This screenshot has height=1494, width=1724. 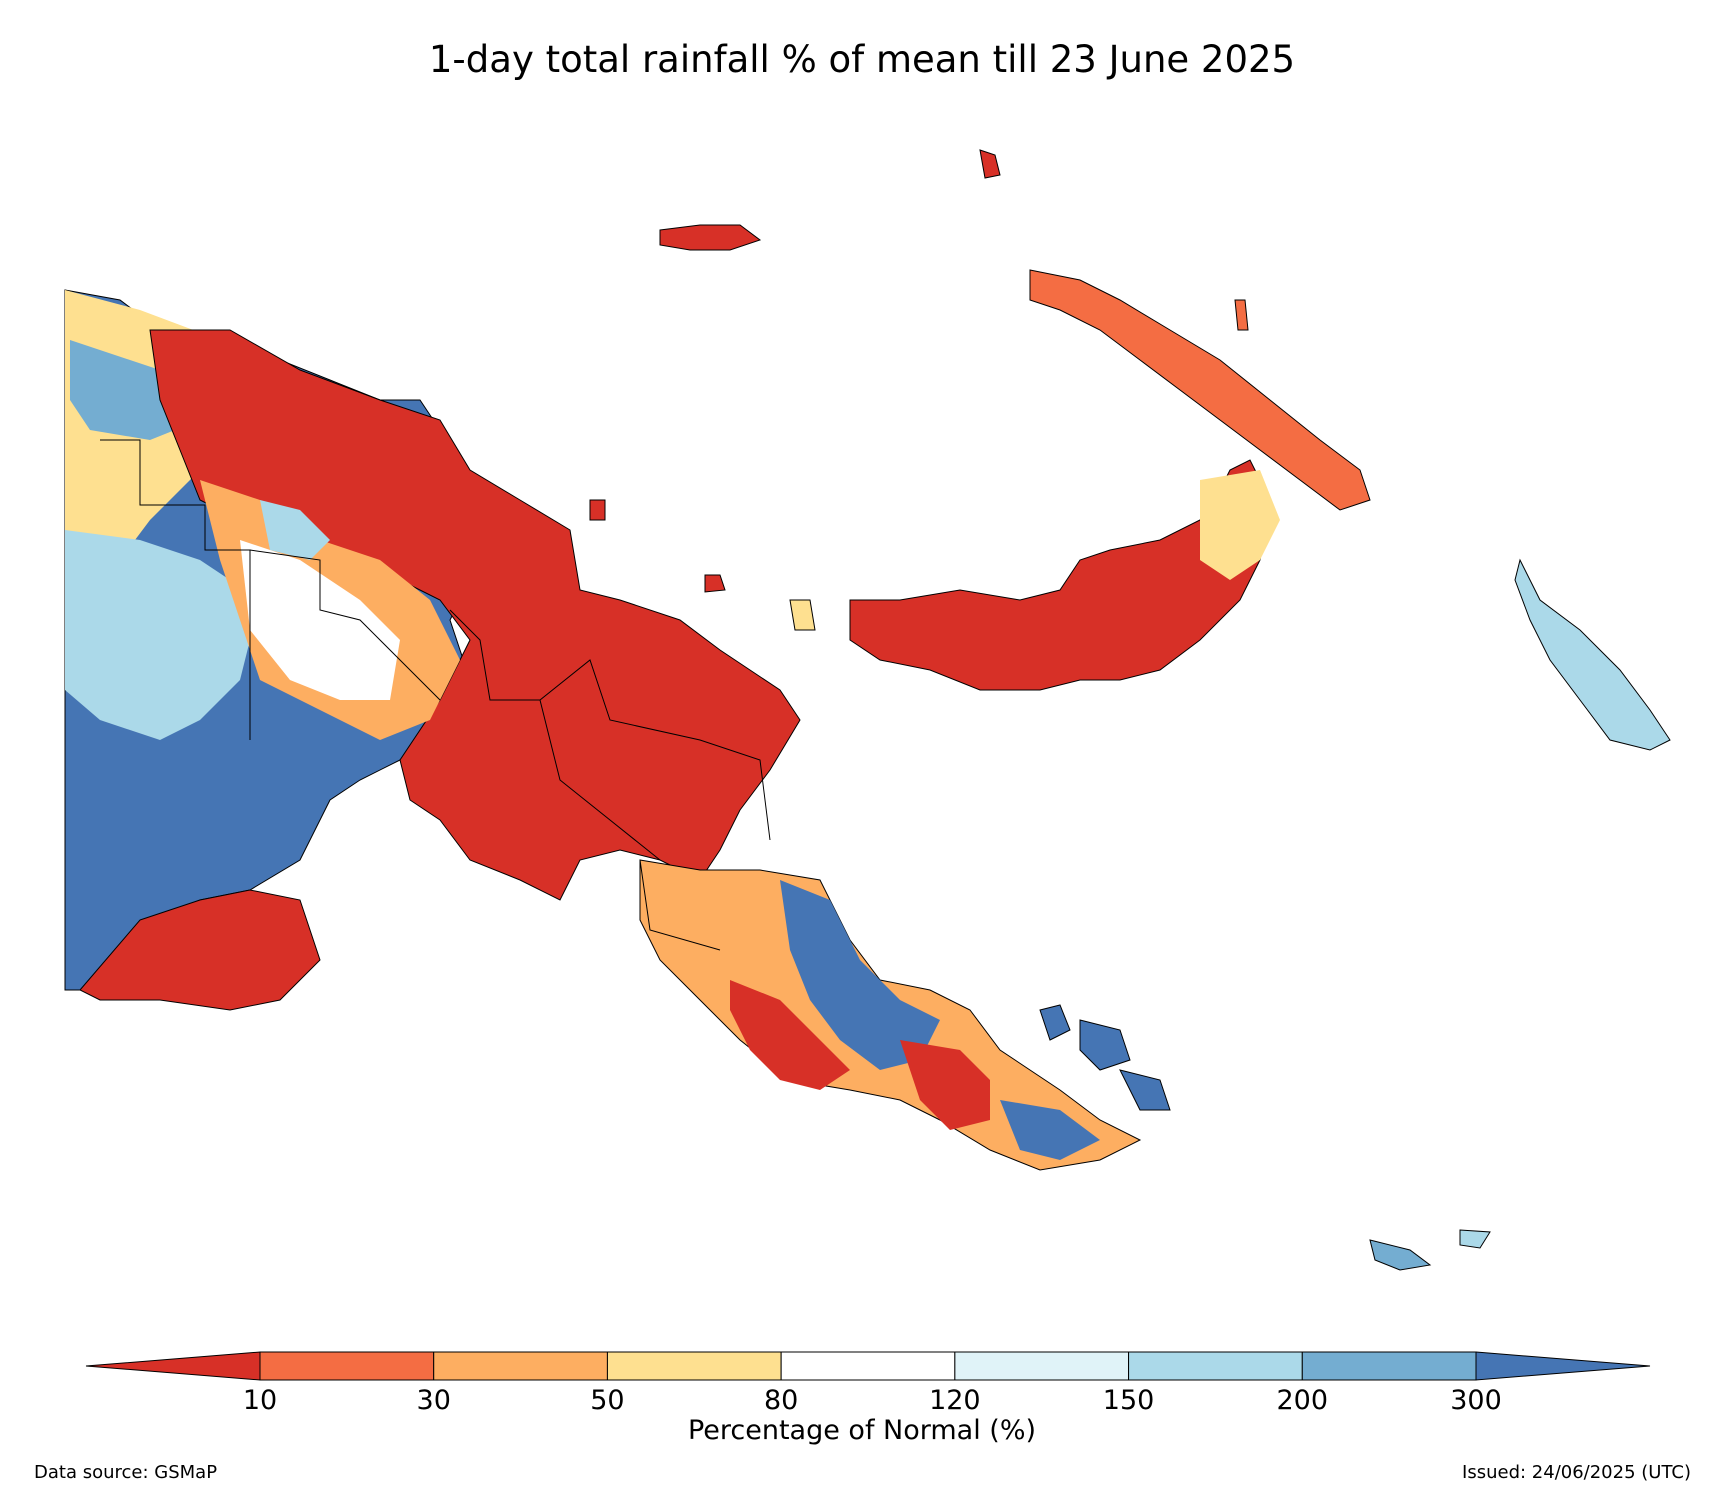 What do you see at coordinates (1302, 1400) in the screenshot?
I see `colorbar-tick-label: 200` at bounding box center [1302, 1400].